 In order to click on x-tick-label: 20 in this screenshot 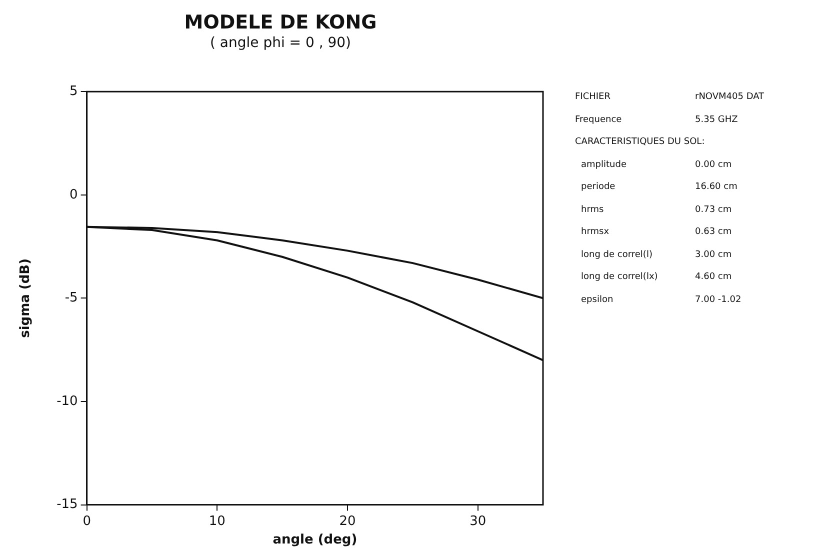, I will do `click(347, 521)`.